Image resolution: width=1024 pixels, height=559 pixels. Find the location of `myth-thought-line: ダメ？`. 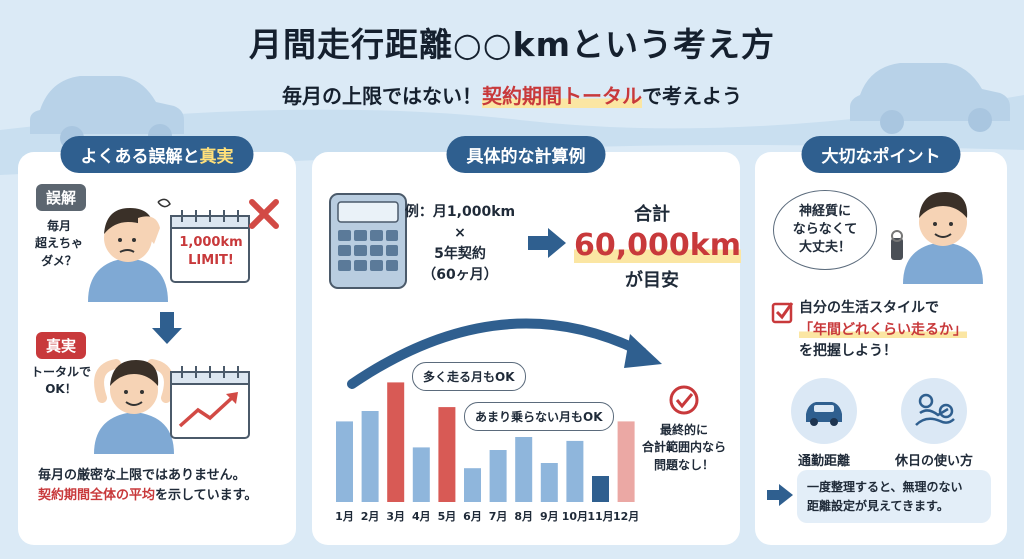

myth-thought-line: ダメ？ is located at coordinates (59, 260).